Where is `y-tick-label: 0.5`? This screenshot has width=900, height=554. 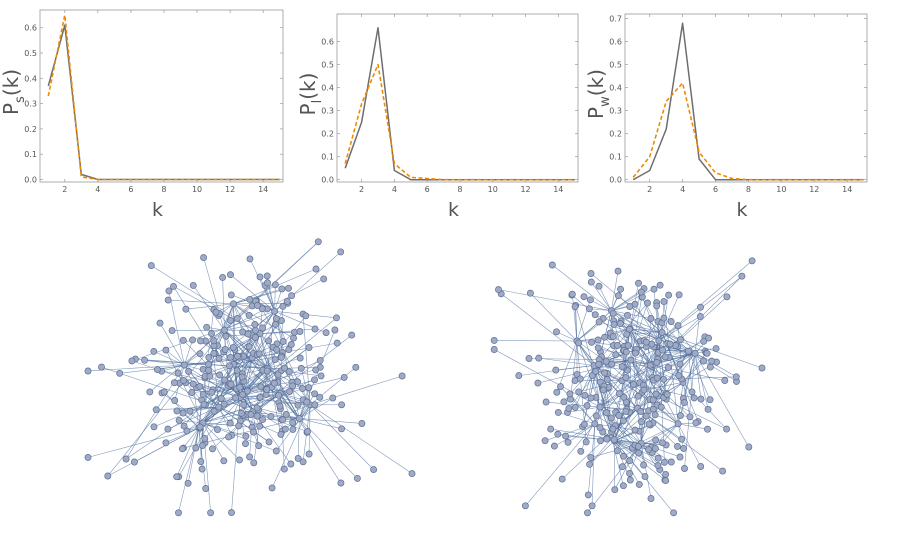
y-tick-label: 0.5 is located at coordinates (30, 53).